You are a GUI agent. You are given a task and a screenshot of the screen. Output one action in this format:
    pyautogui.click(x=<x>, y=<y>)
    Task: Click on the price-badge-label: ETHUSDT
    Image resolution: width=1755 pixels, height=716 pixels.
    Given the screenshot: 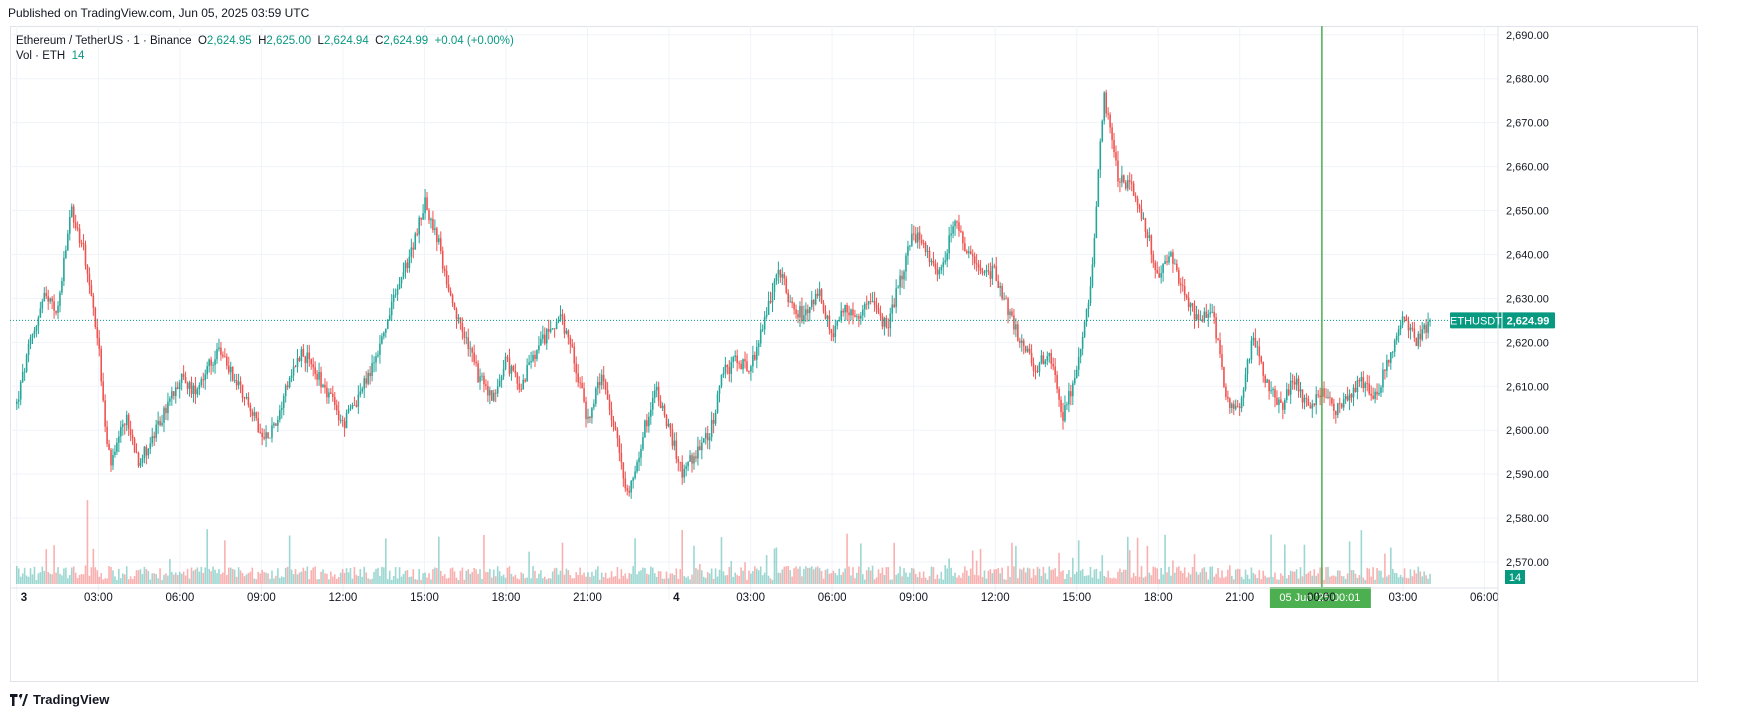 What is the action you would take?
    pyautogui.click(x=1476, y=321)
    